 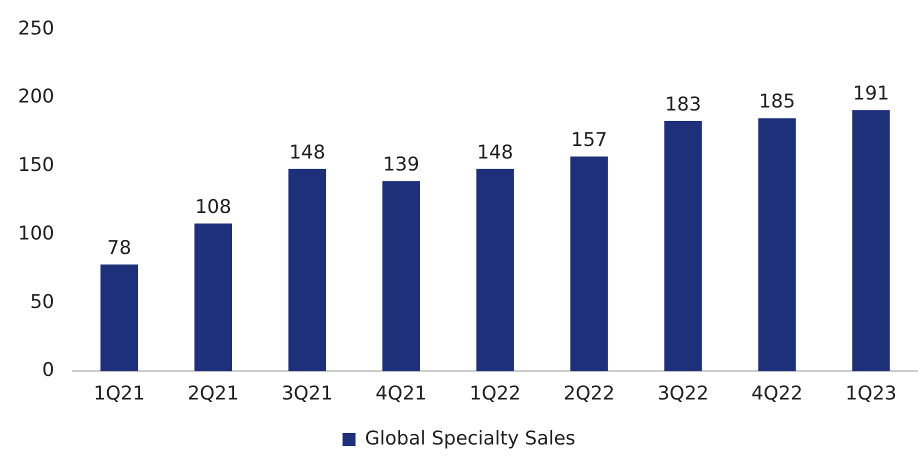 I want to click on y-tick-label: 250, so click(x=36, y=28).